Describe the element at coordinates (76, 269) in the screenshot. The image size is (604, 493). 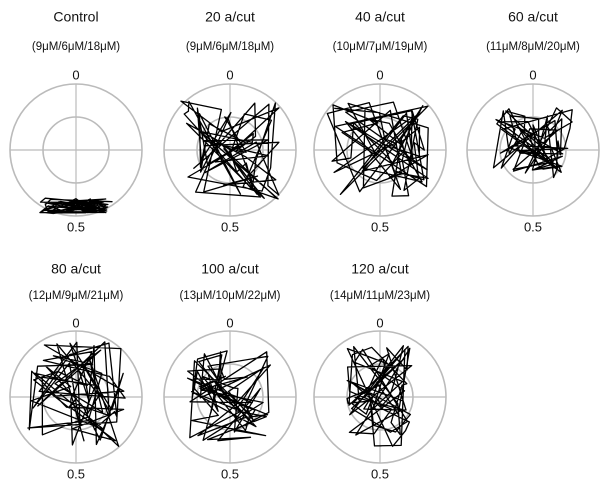
I see `panel-title: 80 a/cut` at that location.